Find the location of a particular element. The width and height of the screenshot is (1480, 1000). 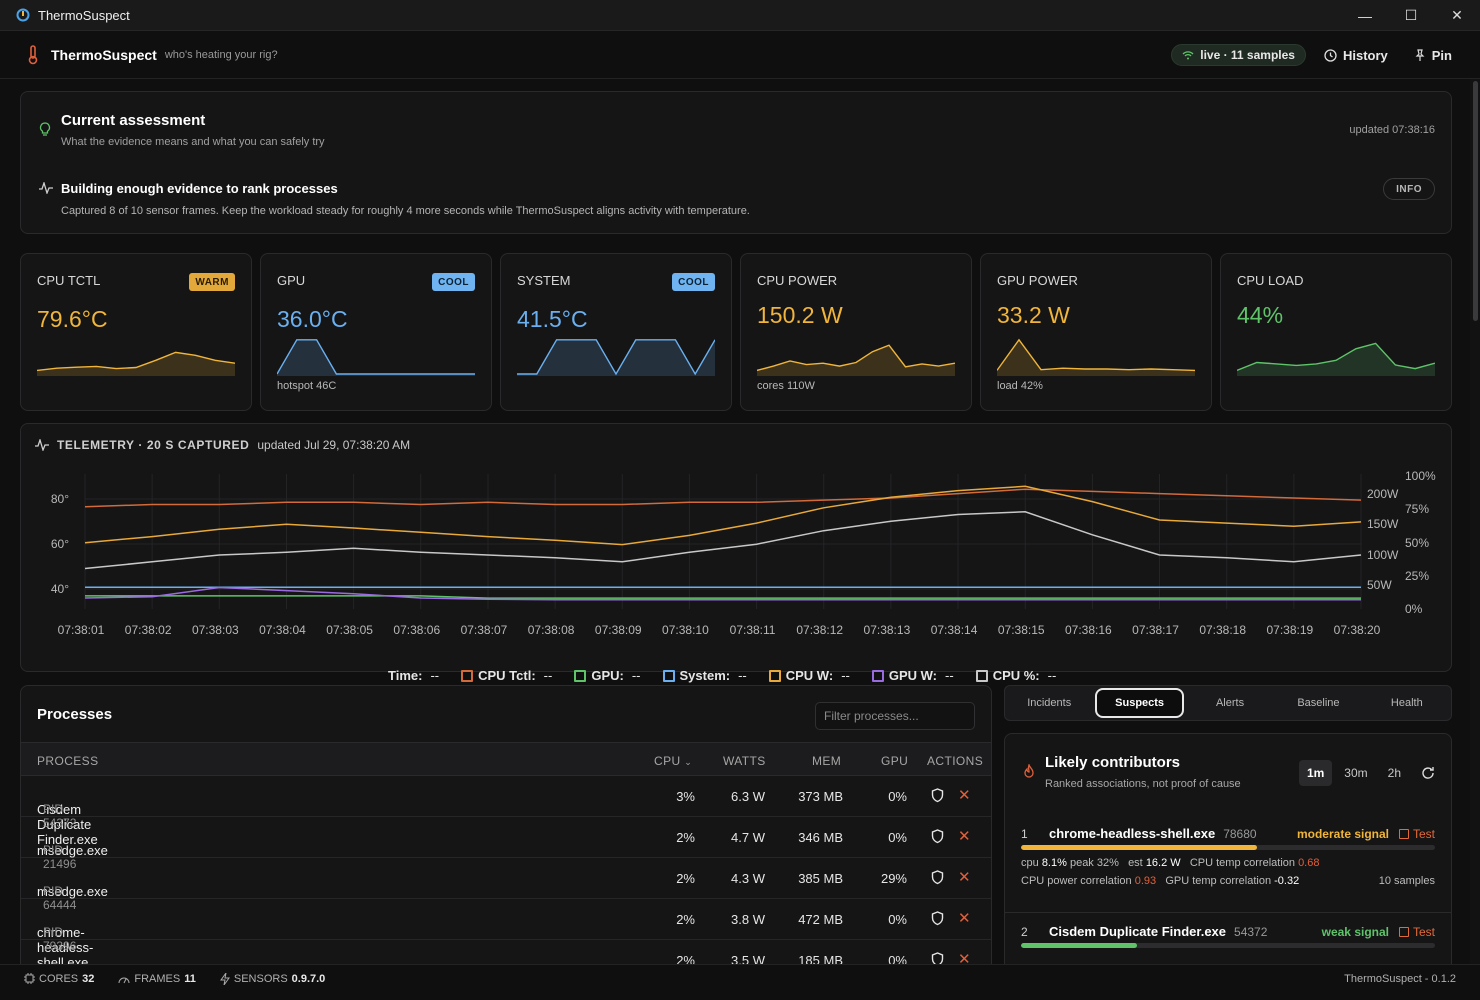

cores-label: CORES is located at coordinates (59, 978).